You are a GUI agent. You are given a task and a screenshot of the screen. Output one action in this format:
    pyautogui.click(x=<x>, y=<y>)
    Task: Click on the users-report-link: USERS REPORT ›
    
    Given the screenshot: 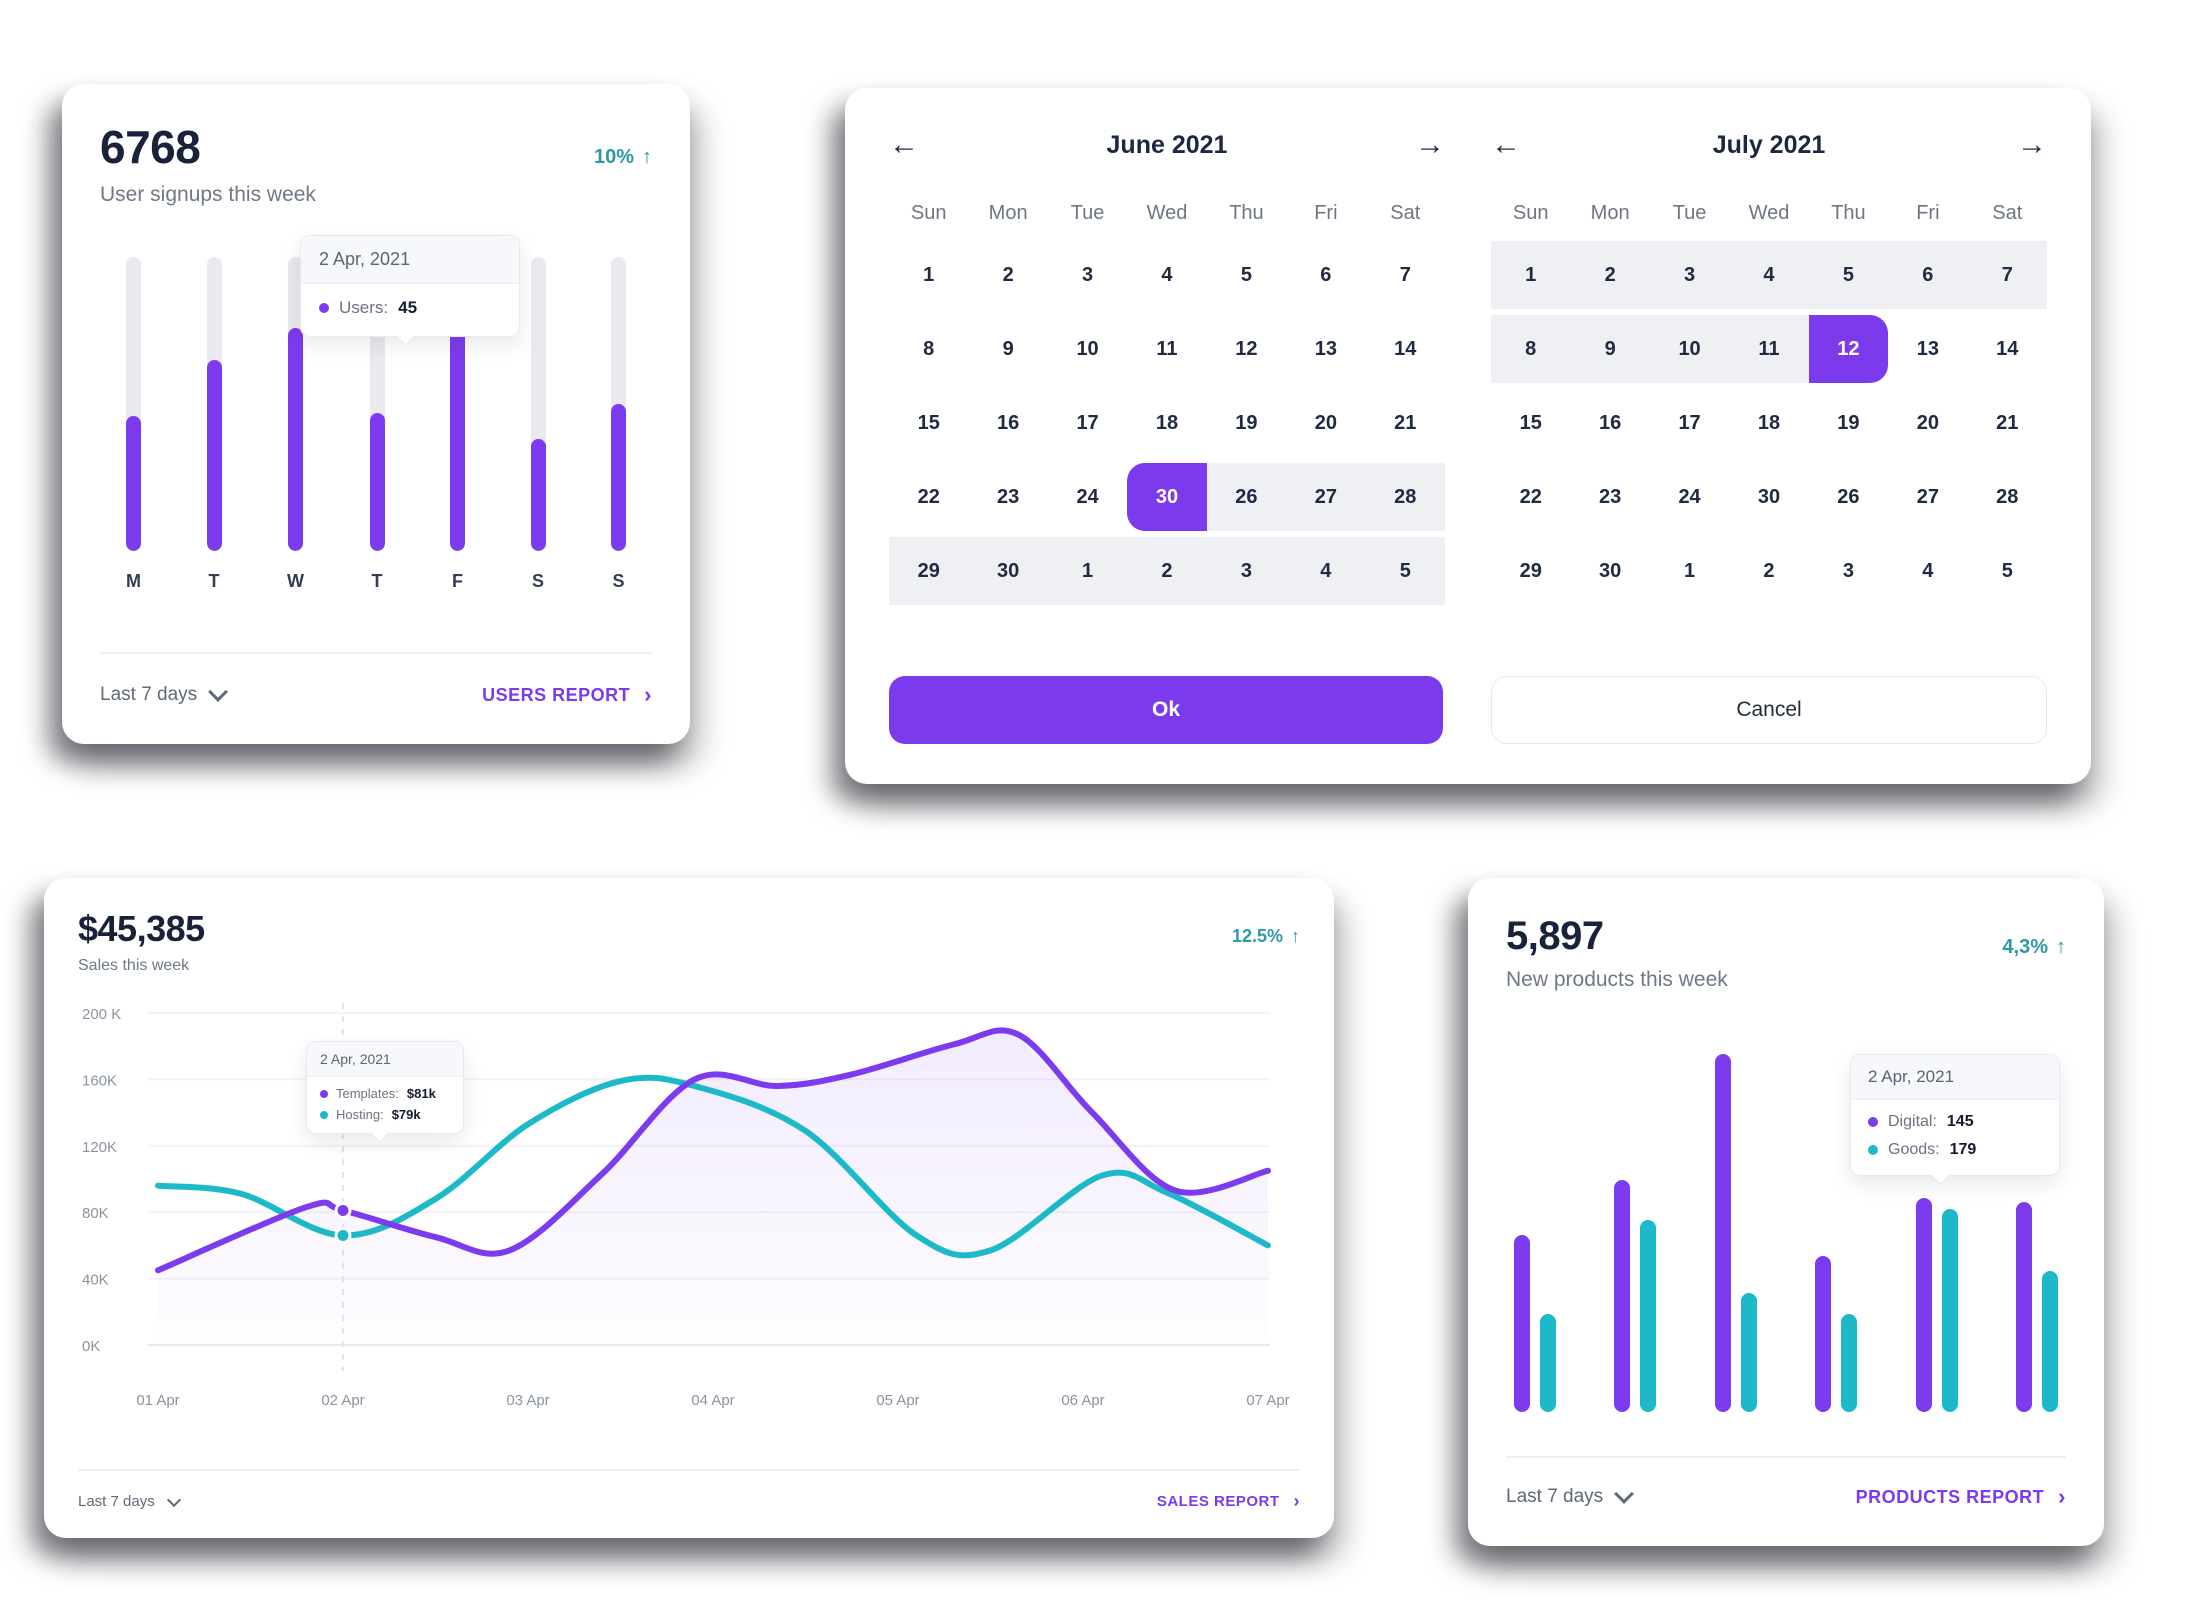 What is the action you would take?
    pyautogui.click(x=567, y=695)
    